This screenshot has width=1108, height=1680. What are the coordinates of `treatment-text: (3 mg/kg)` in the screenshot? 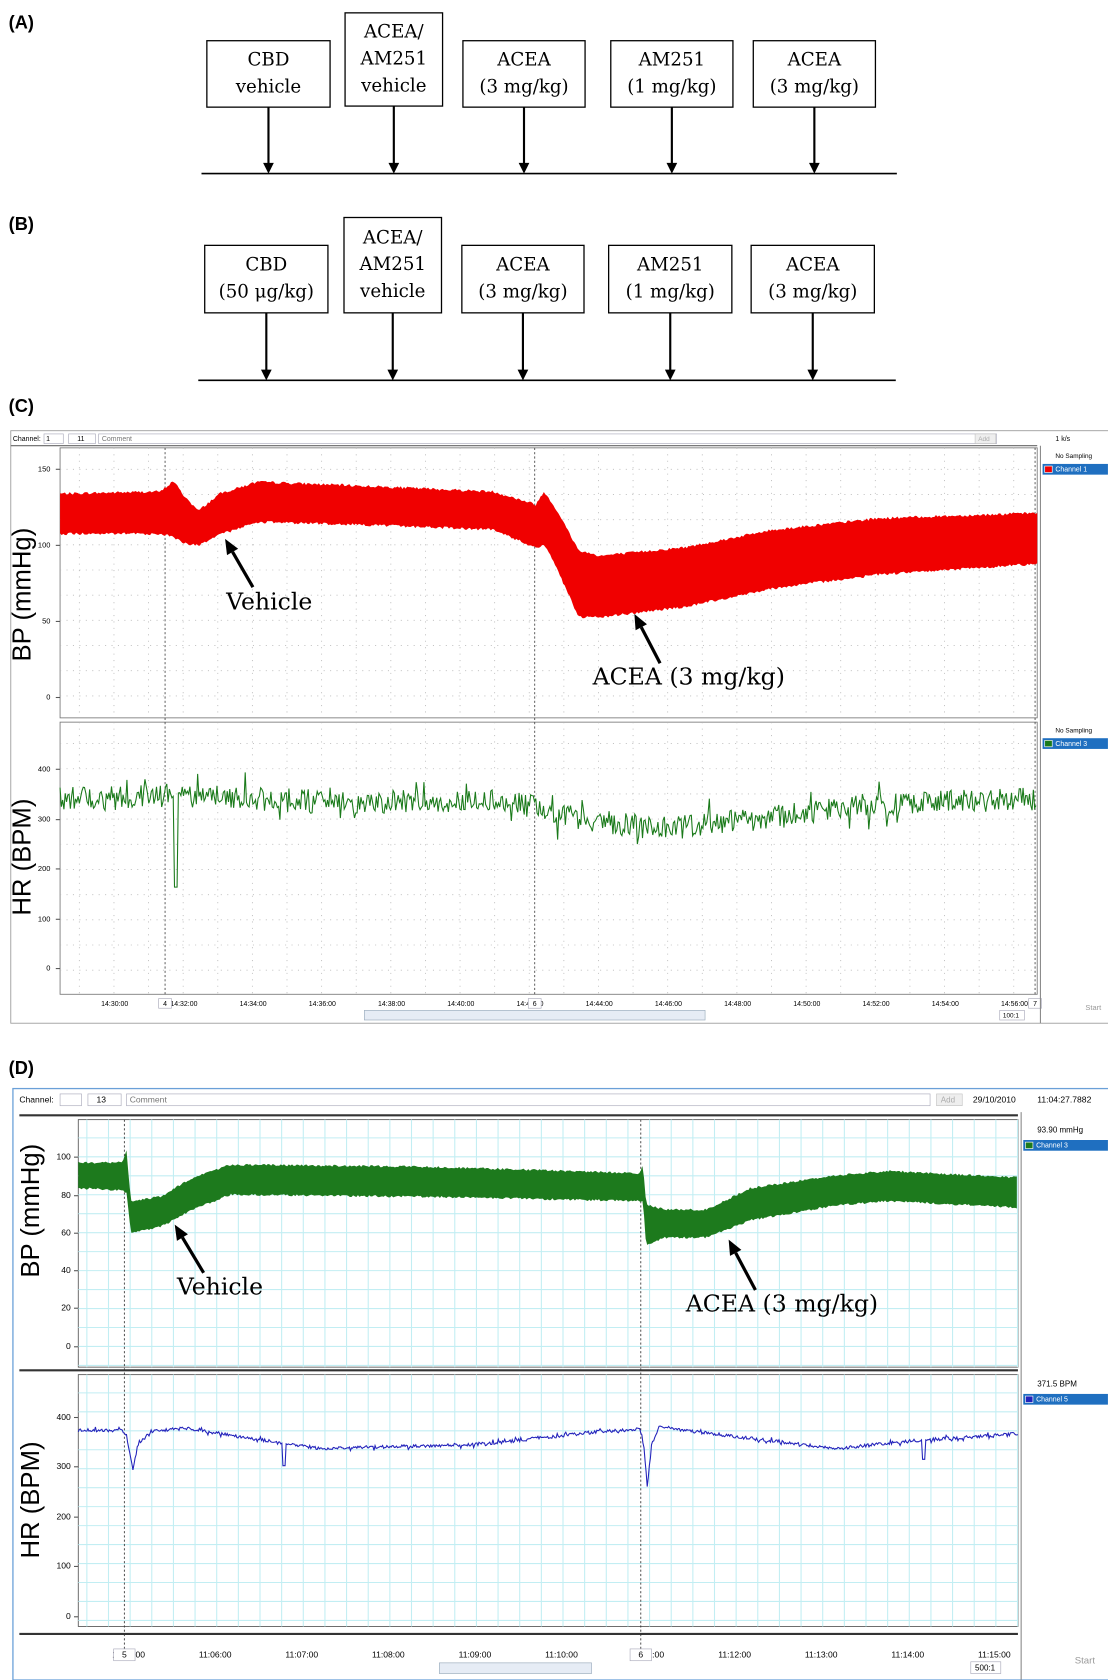 It's located at (812, 292).